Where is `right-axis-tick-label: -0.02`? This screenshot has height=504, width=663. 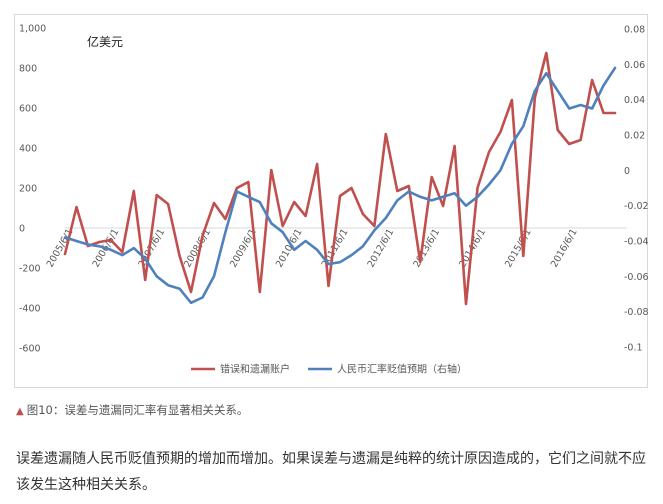 right-axis-tick-label: -0.02 is located at coordinates (636, 206).